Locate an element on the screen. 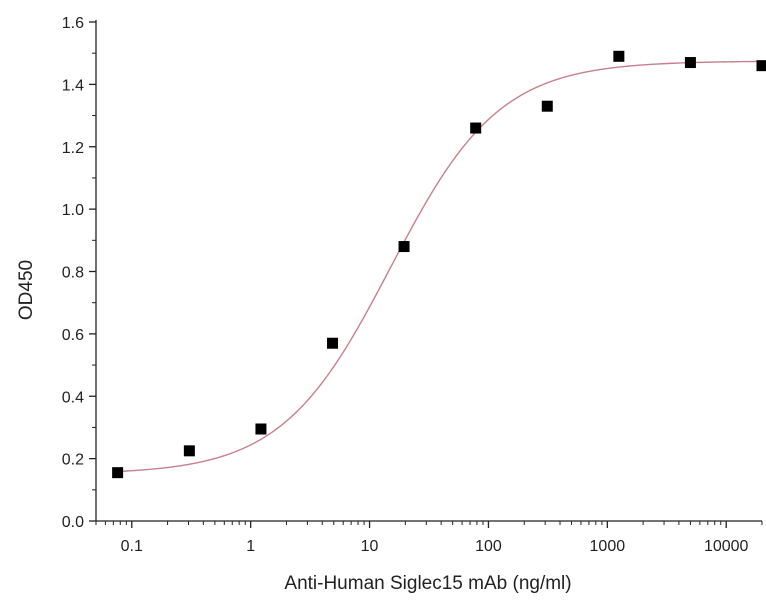  x-tick-label: 1000 is located at coordinates (608, 546).